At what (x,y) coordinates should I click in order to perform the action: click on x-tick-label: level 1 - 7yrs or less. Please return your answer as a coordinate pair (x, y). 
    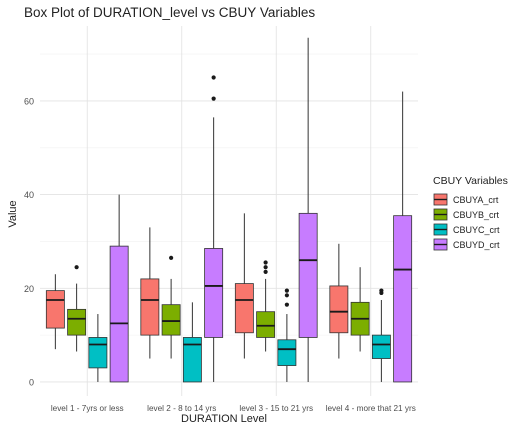
    Looking at the image, I should click on (87, 408).